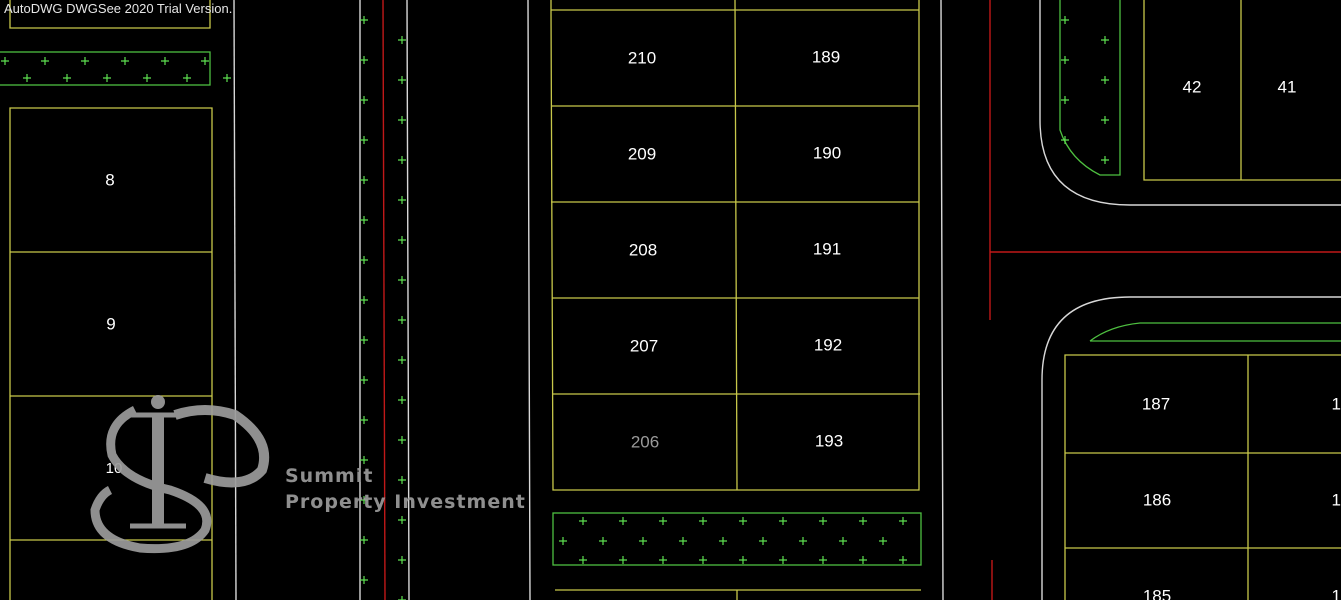 This screenshot has width=1341, height=600. What do you see at coordinates (110, 323) in the screenshot?
I see `plot-label: 9` at bounding box center [110, 323].